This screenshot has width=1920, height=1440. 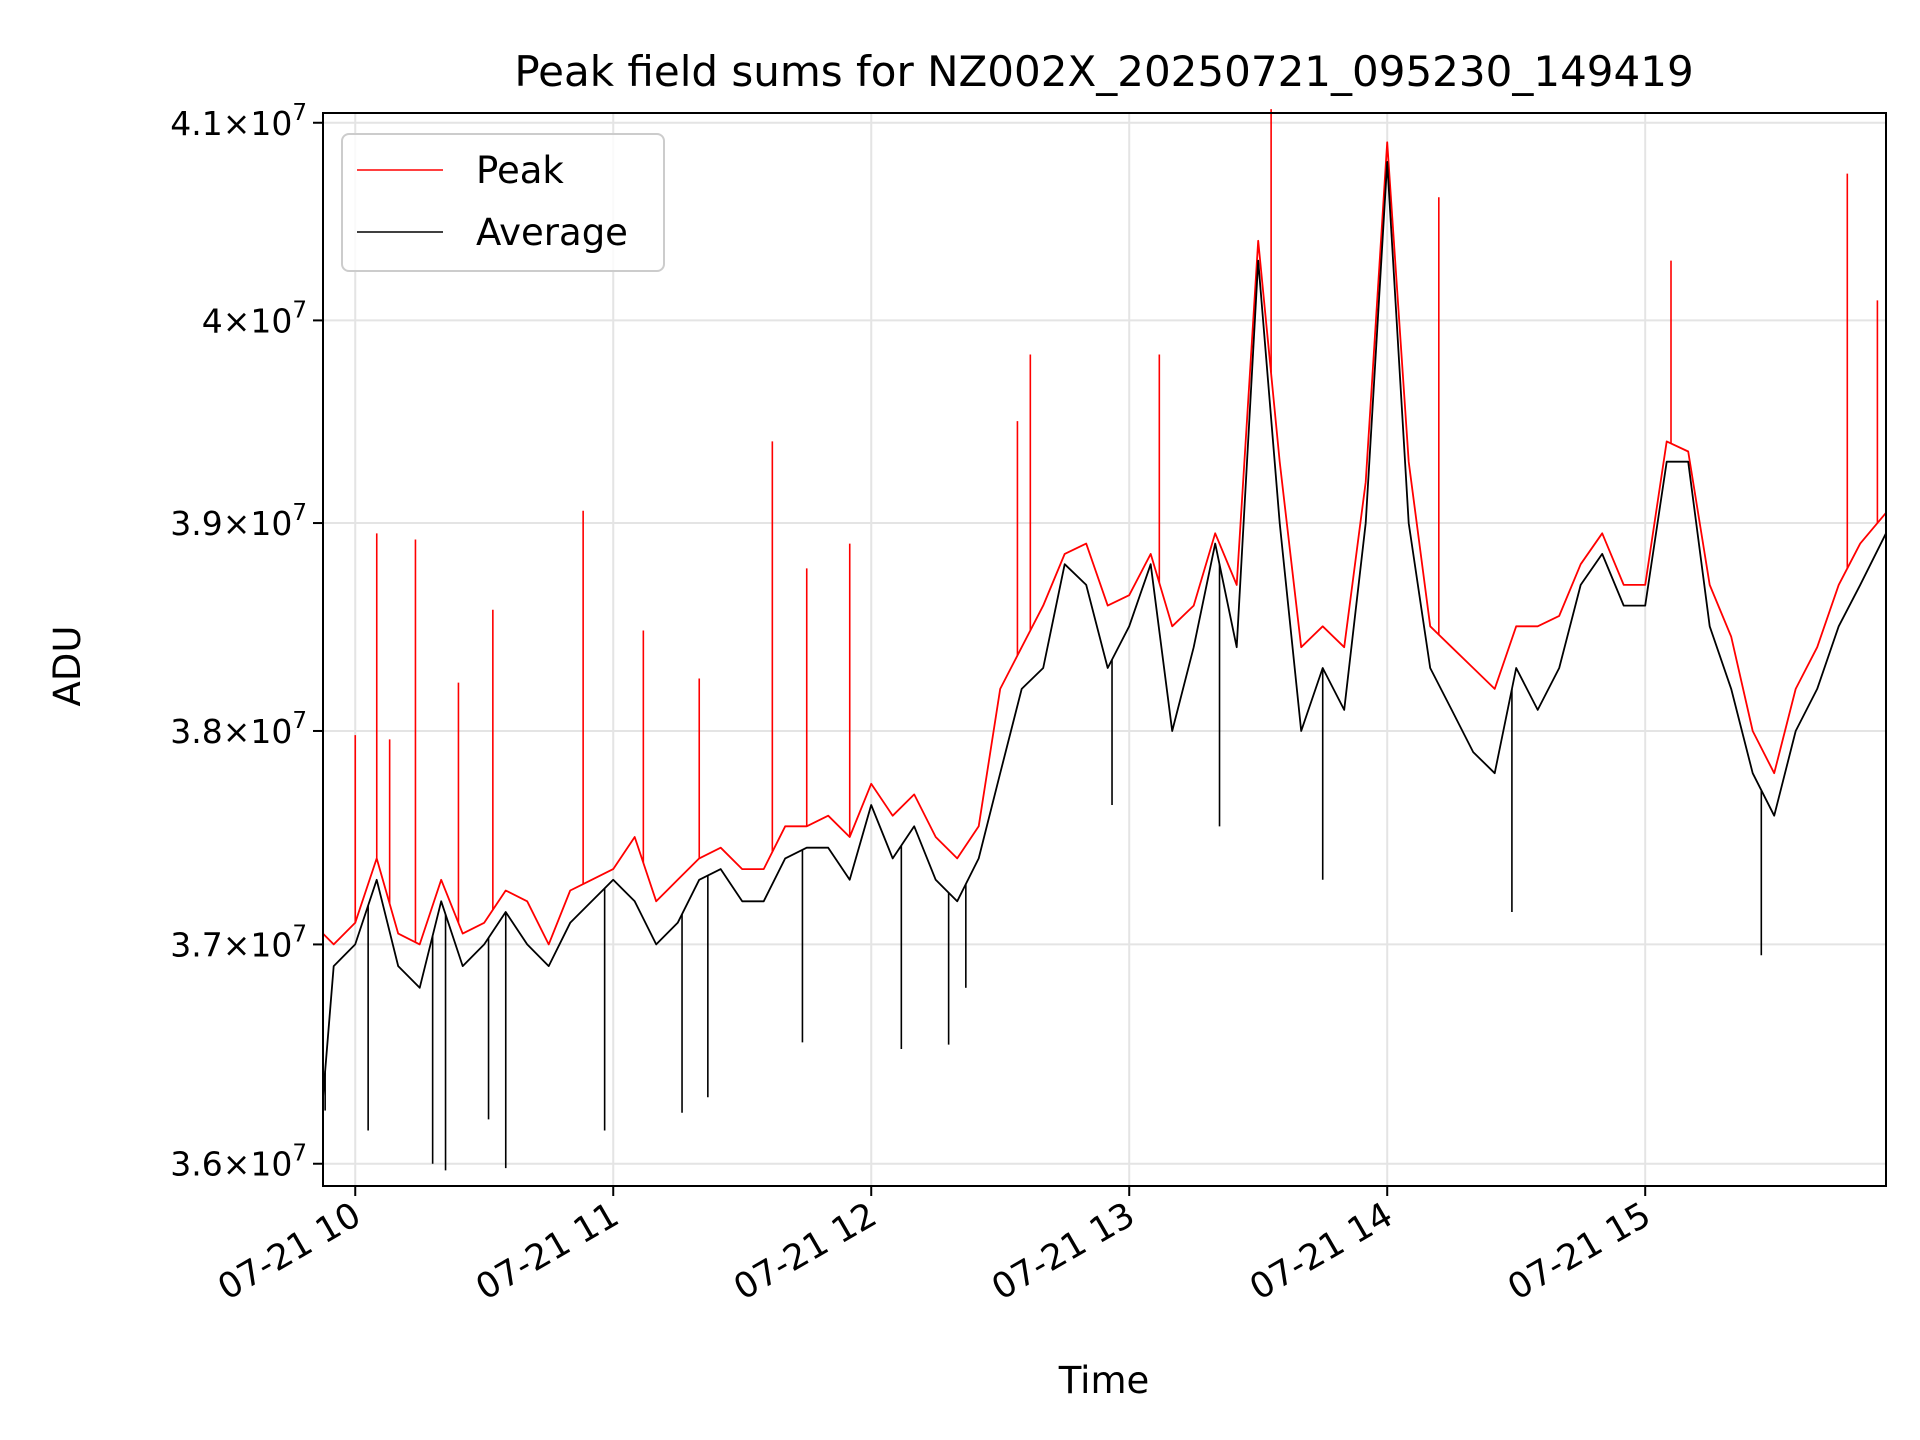 I want to click on y-tick-label: 4×107, so click(x=254, y=318).